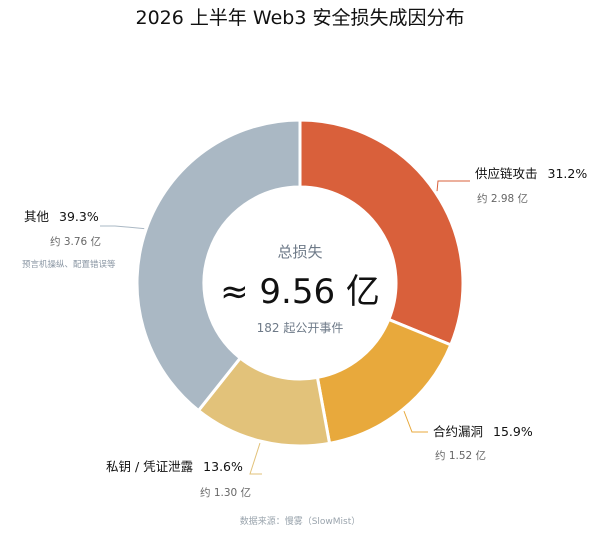  I want to click on slice-label-contract-vuln: 合约漏洞 15.9%, so click(483, 431).